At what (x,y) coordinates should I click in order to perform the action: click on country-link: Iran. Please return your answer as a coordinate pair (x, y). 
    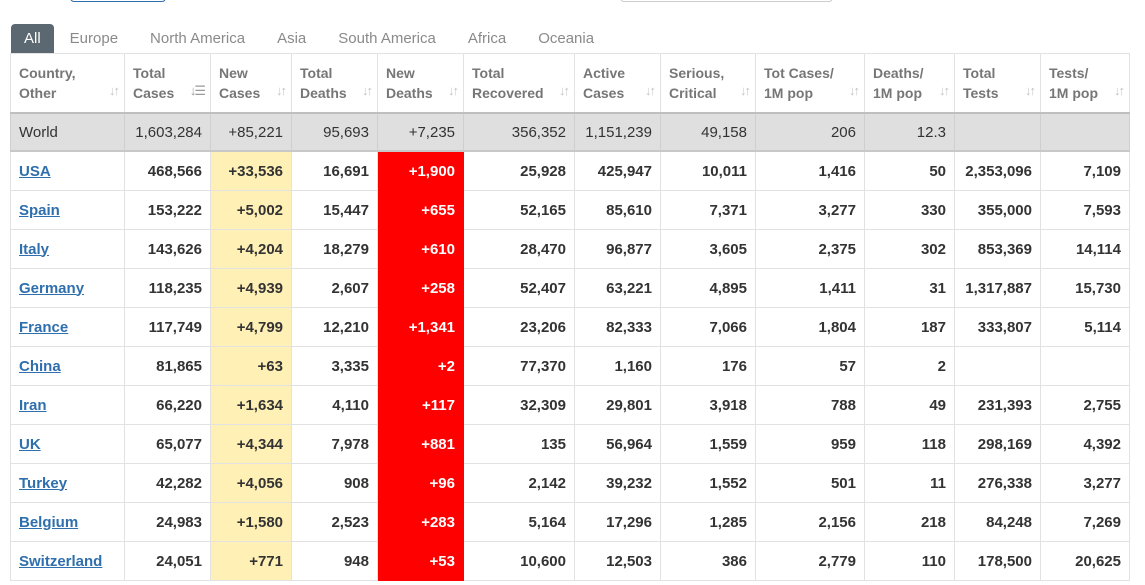
    Looking at the image, I should click on (33, 405).